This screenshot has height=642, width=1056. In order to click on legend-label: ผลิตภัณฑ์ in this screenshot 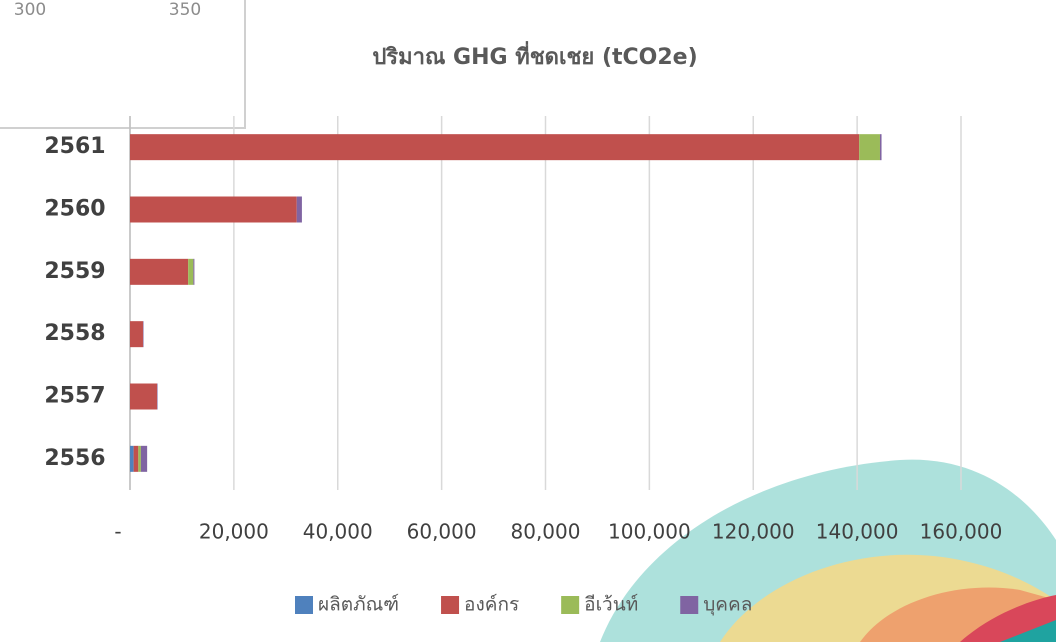, I will do `click(358, 605)`.